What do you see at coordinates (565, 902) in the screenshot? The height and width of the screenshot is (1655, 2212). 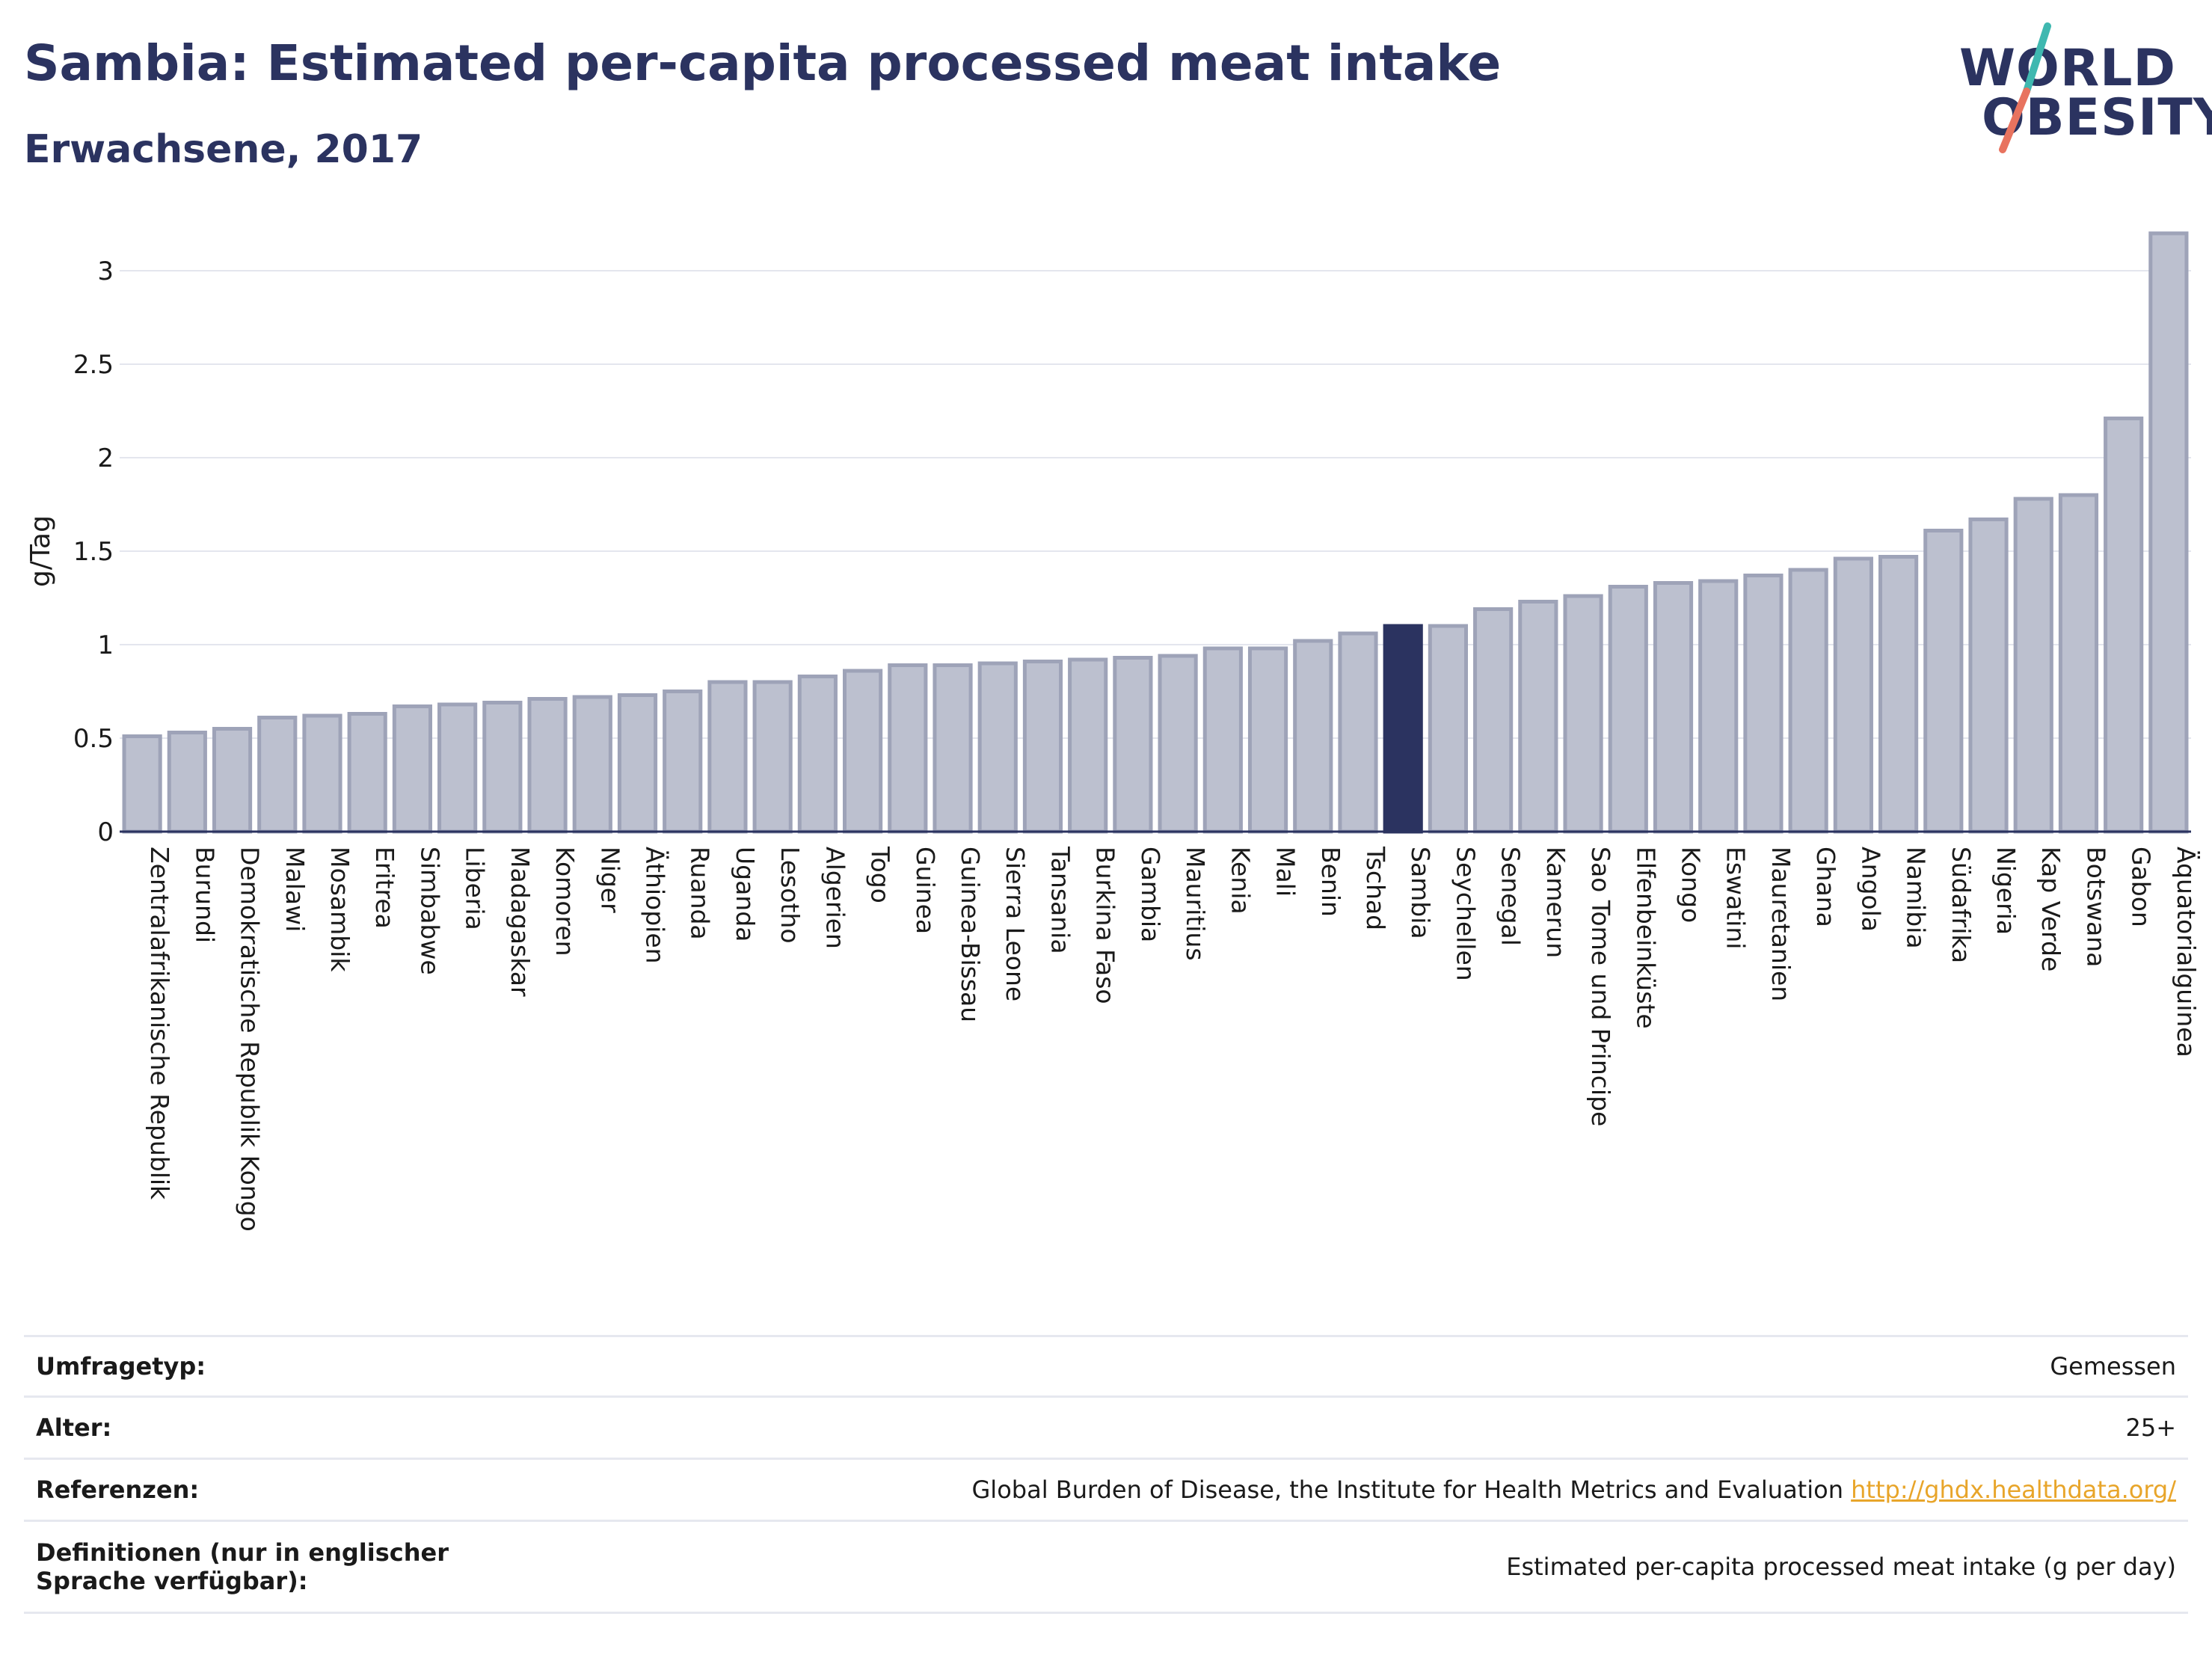 I see `x-tick-label: Komoren` at bounding box center [565, 902].